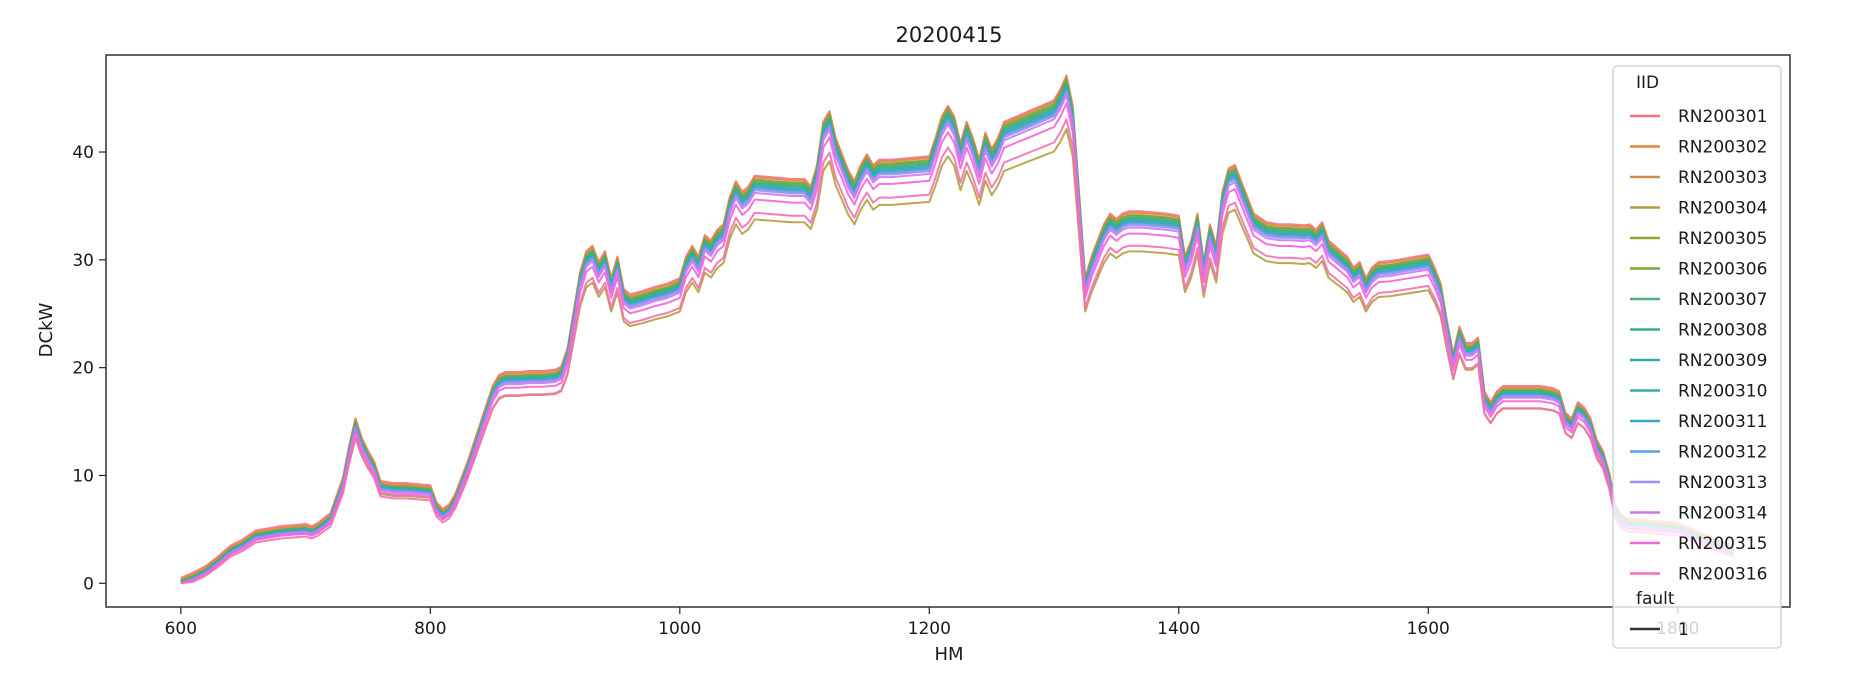 The image size is (1866, 690). I want to click on legend-label-RN200309: RN200309, so click(1722, 361).